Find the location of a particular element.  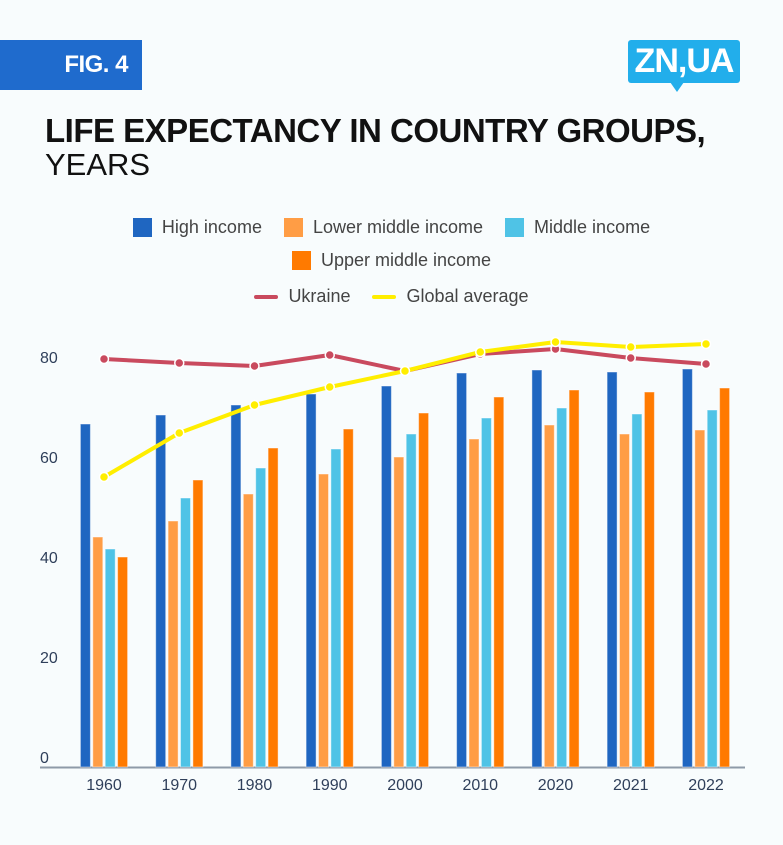

y-tick-label: 40 is located at coordinates (49, 558).